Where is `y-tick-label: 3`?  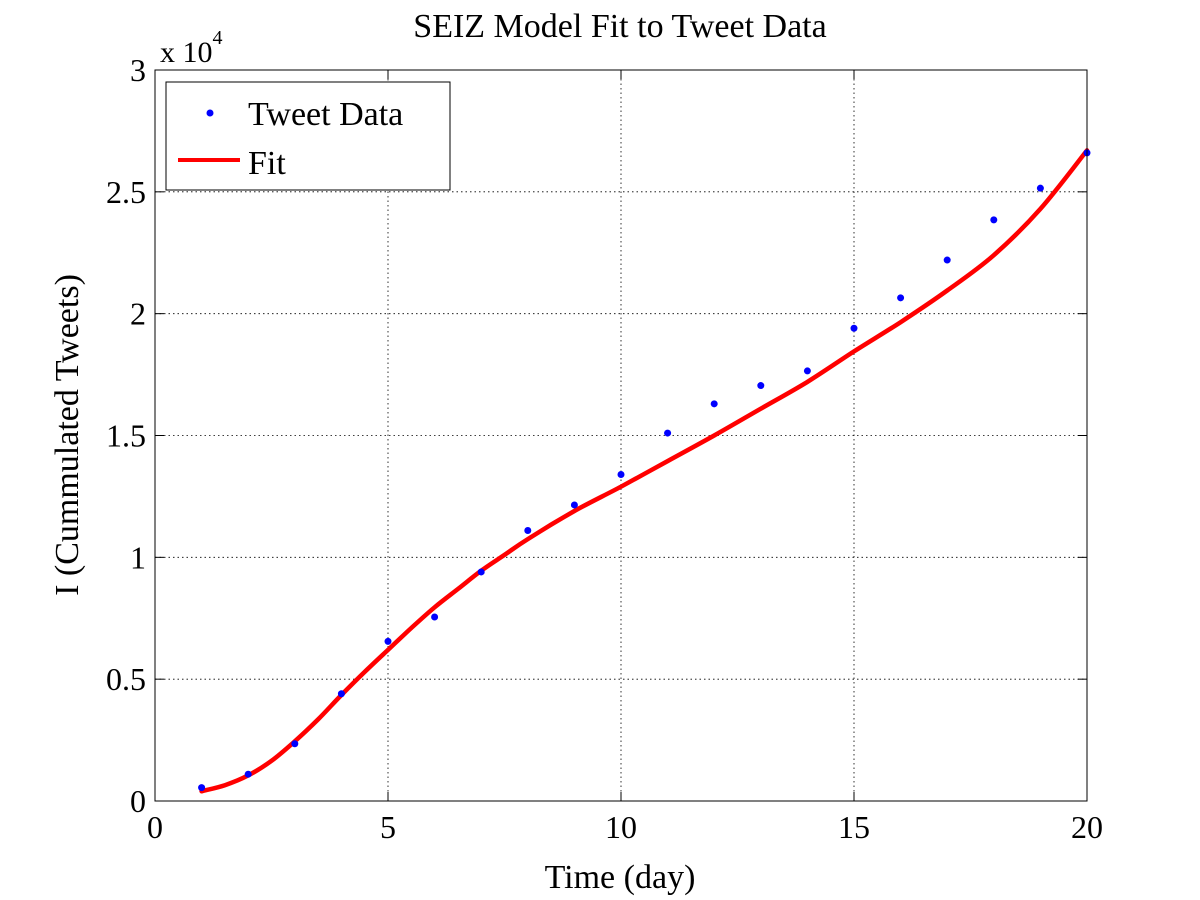 y-tick-label: 3 is located at coordinates (138, 70).